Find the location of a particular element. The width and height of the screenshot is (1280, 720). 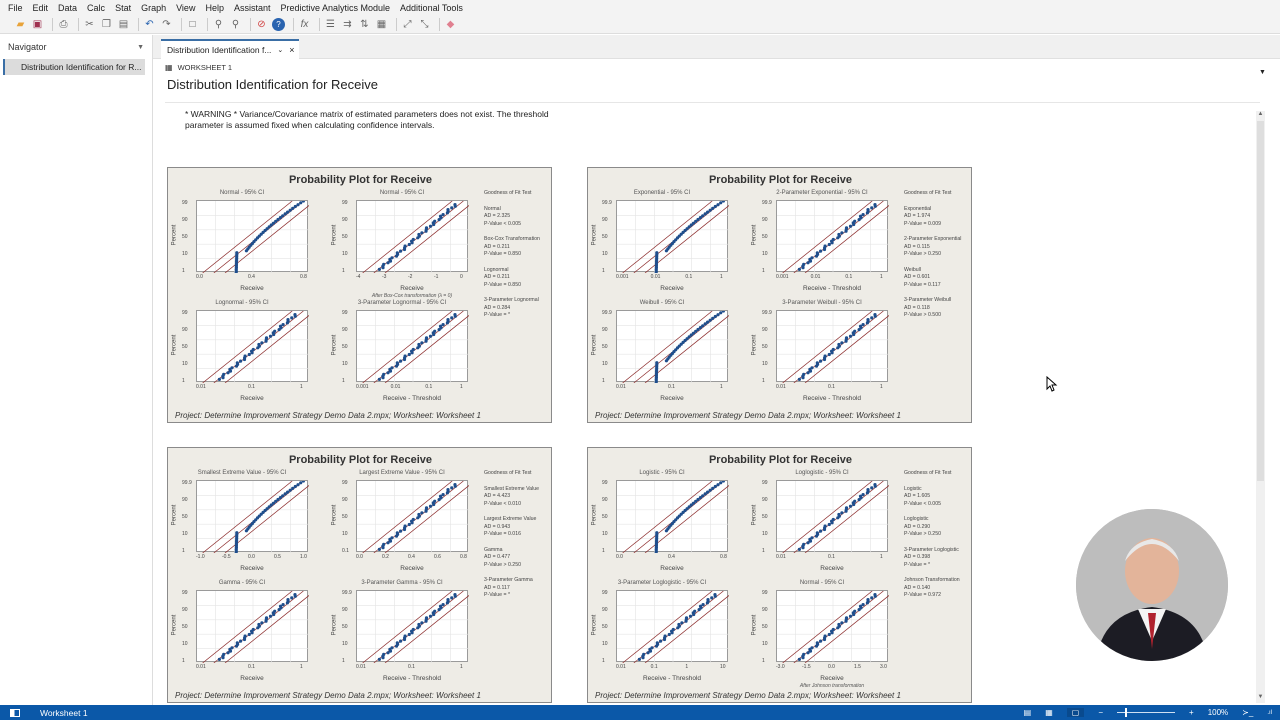

x-tick-label: 0.8 is located at coordinates (463, 557).